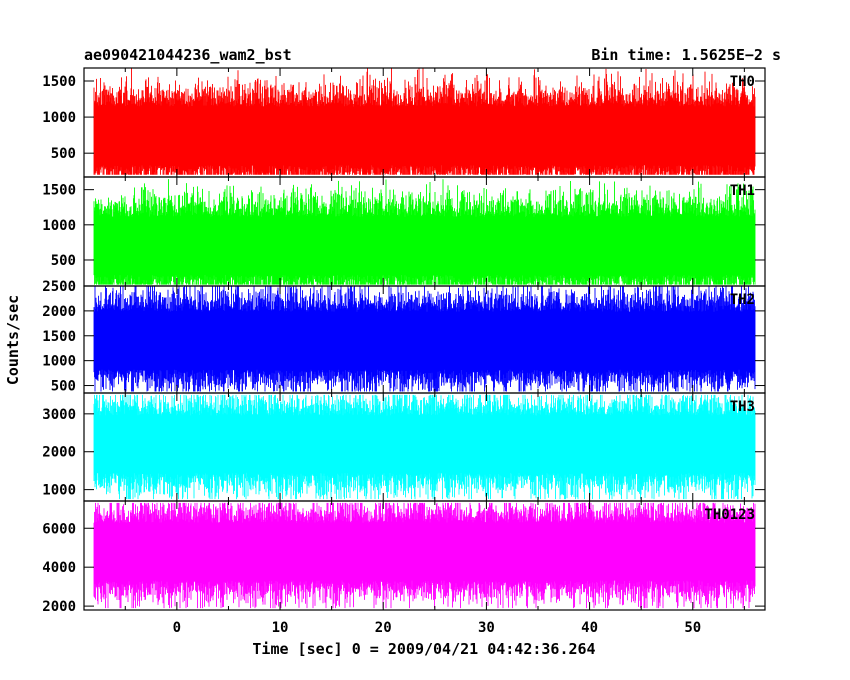  Describe the element at coordinates (742, 82) in the screenshot. I see `panel-label-th0: TH0` at that location.